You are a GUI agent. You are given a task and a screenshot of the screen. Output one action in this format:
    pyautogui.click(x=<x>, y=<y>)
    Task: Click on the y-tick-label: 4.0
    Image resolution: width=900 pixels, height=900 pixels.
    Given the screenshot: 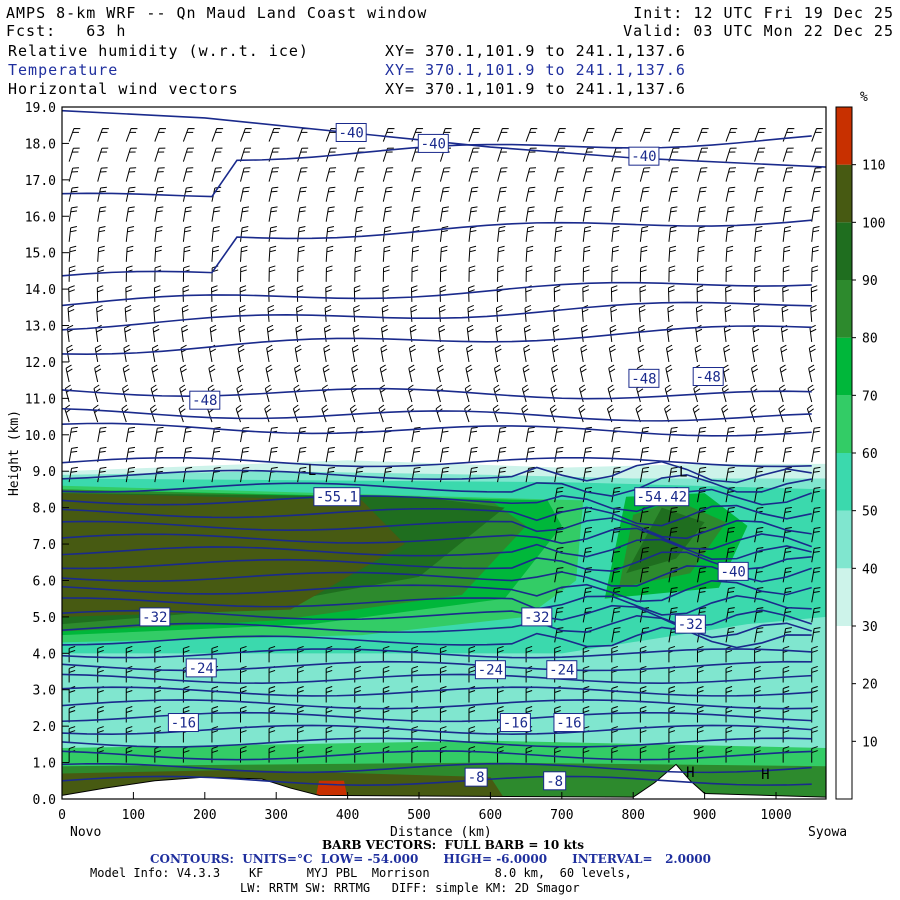 What is the action you would take?
    pyautogui.click(x=44, y=654)
    